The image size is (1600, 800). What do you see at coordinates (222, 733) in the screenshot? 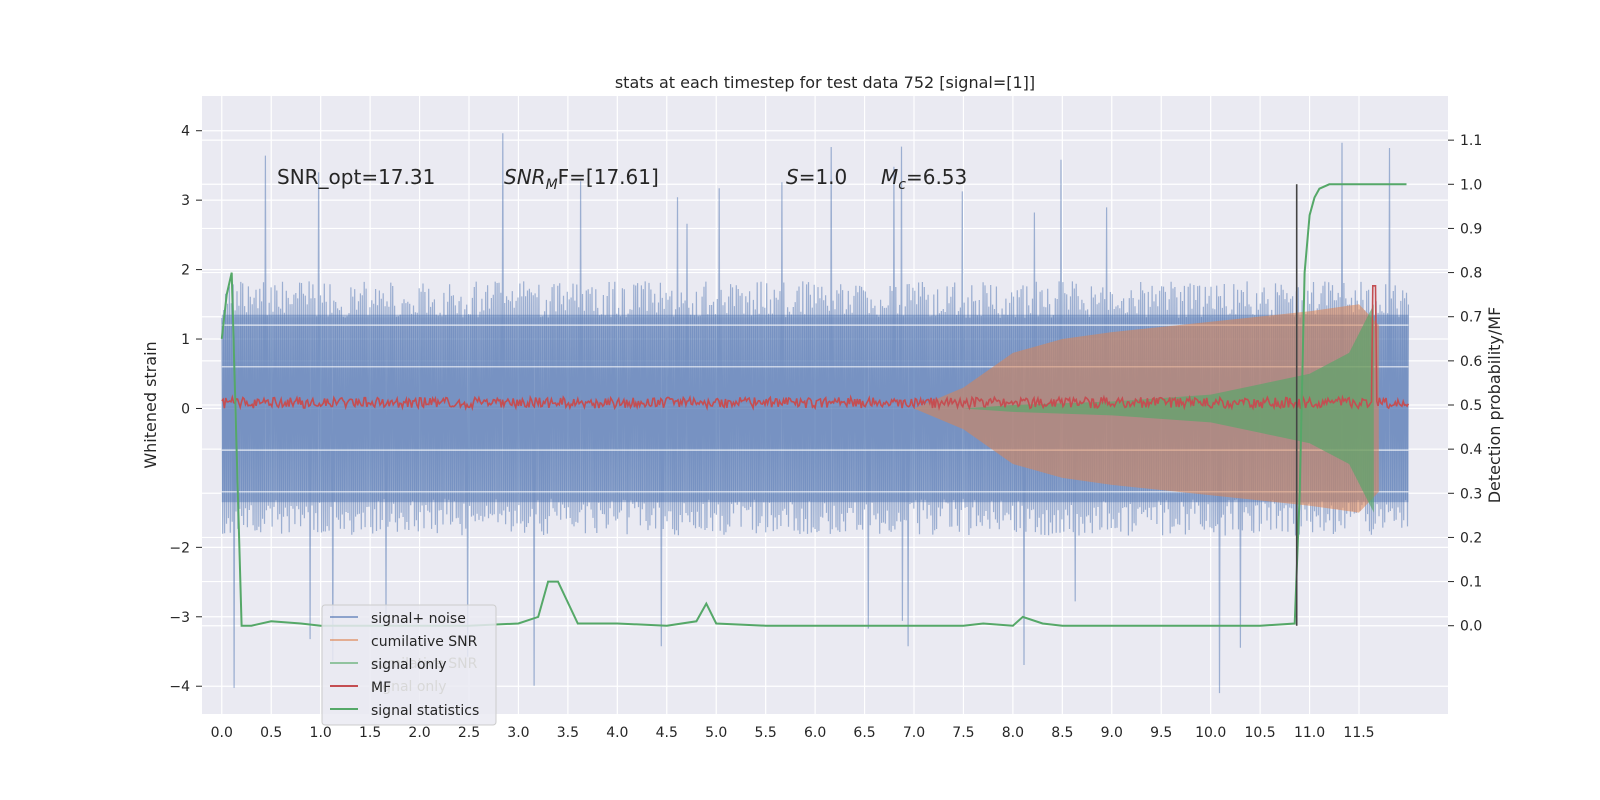
I see `x-tick-label: 0.0` at bounding box center [222, 733].